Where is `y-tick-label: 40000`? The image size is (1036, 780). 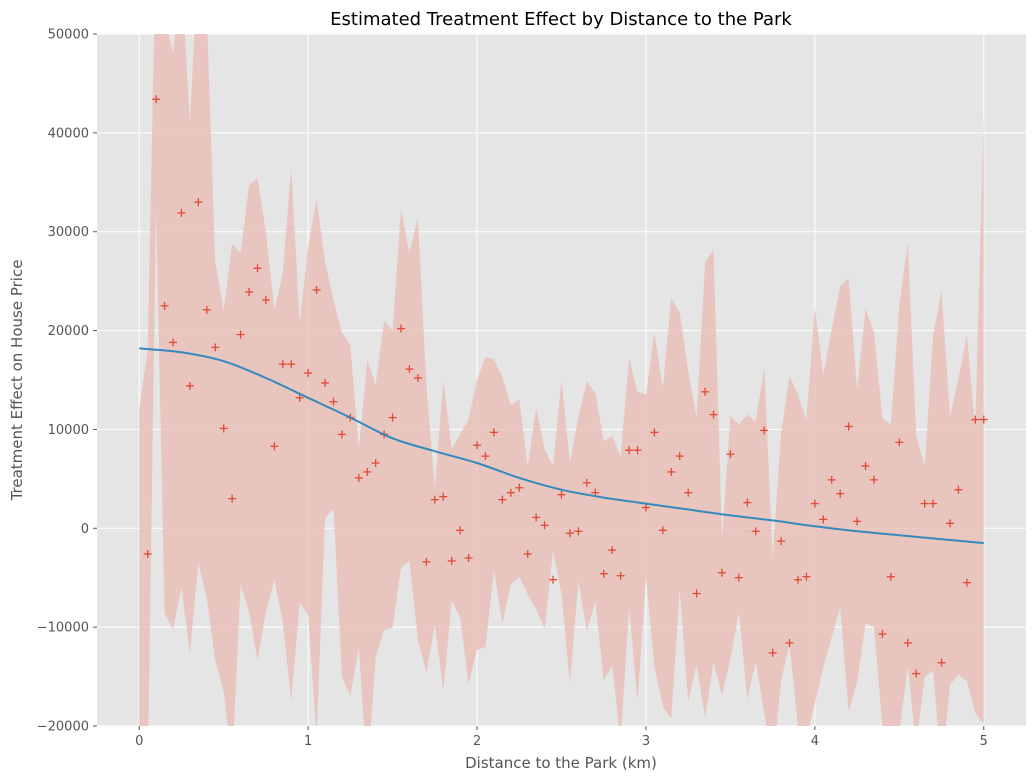
y-tick-label: 40000 is located at coordinates (68, 133).